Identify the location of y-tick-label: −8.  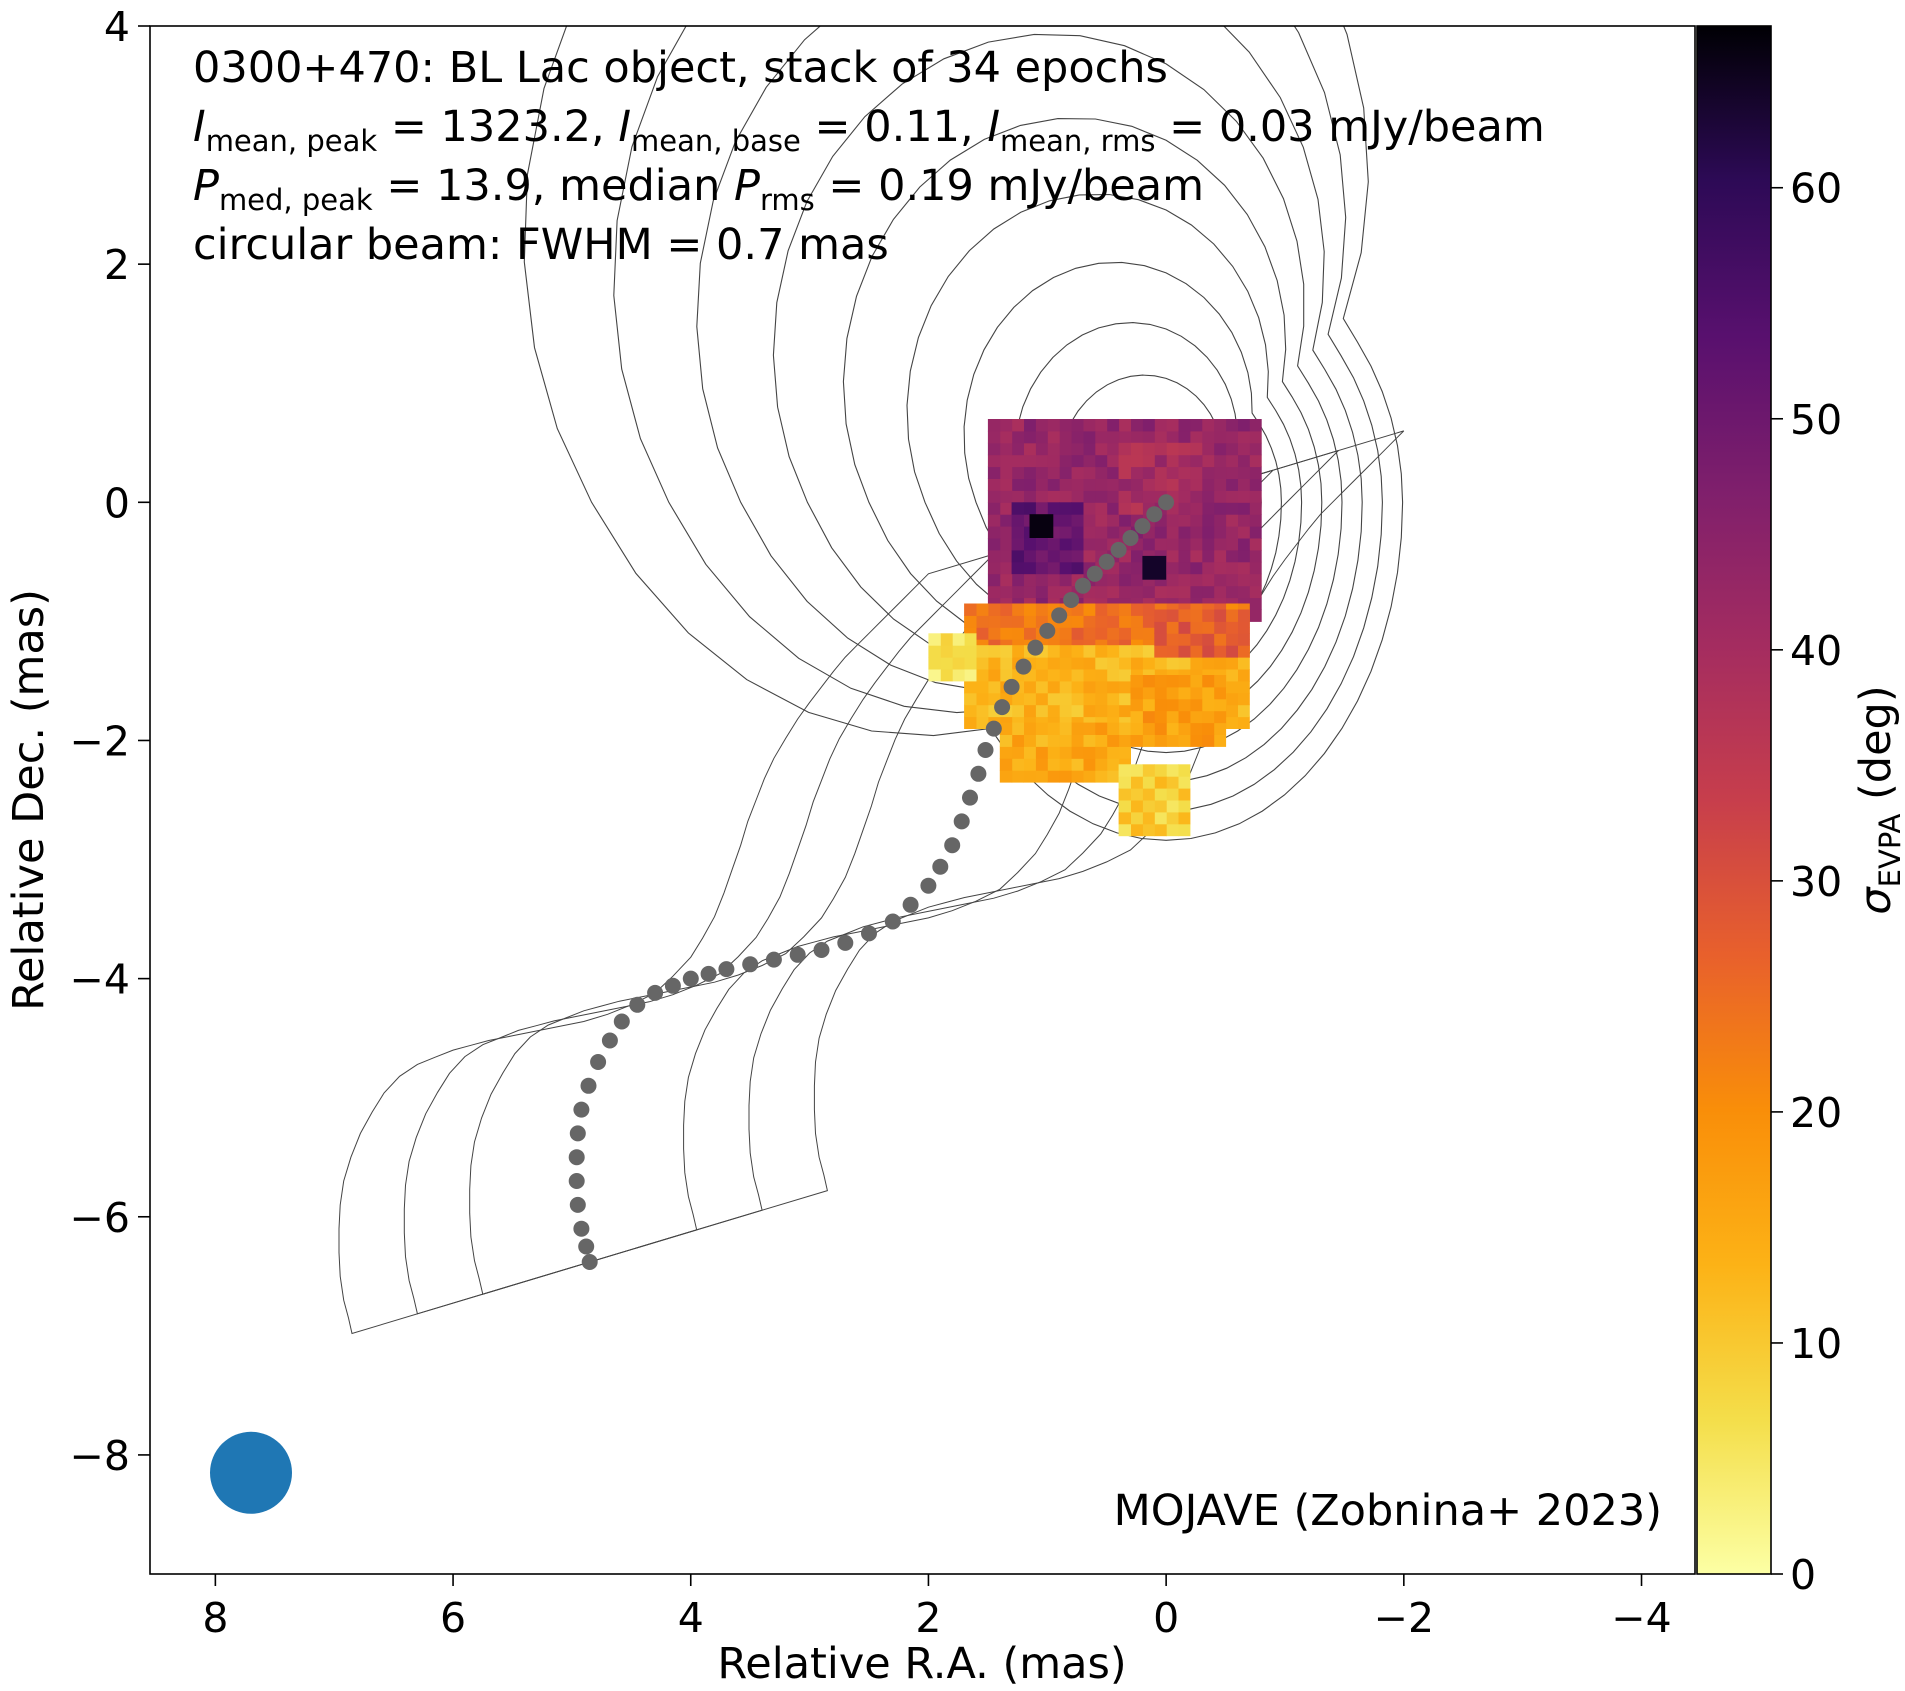
(100, 1456).